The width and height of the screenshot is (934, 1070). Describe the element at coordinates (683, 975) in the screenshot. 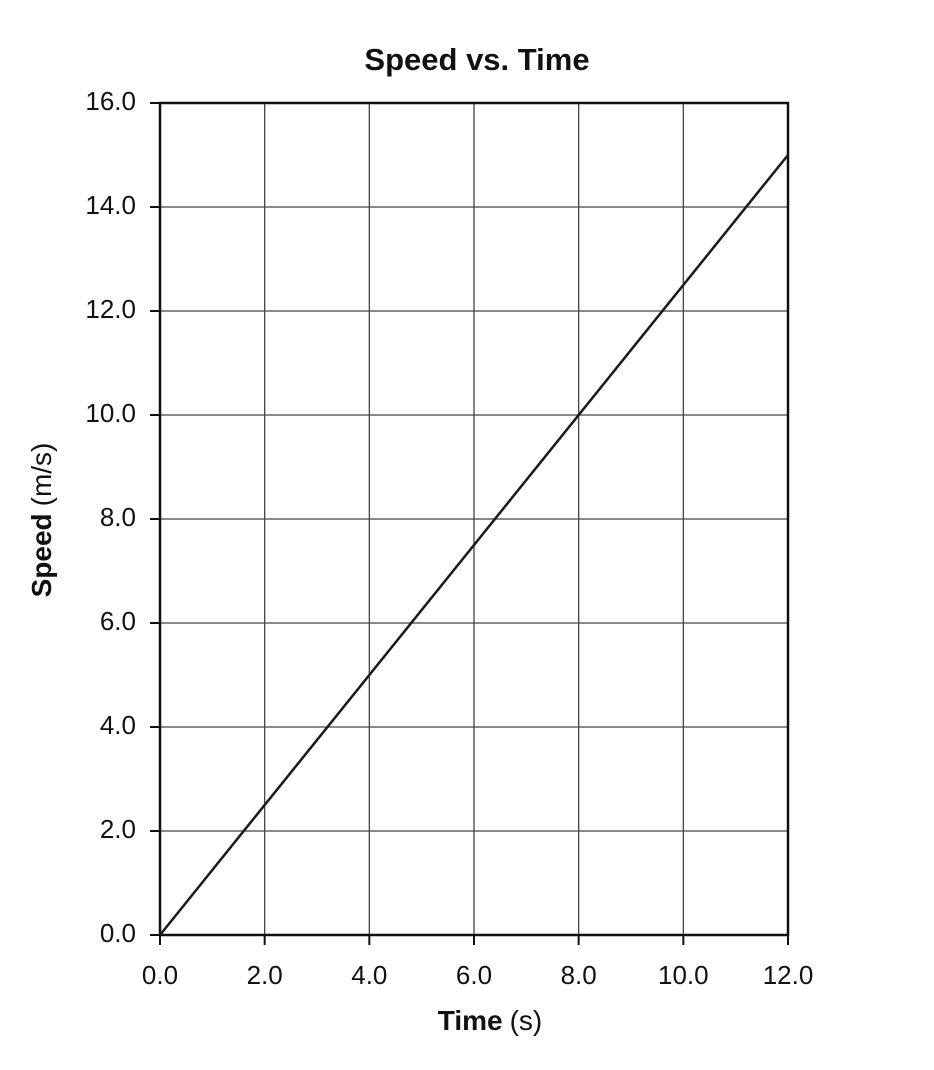

I see `x-tick-label: 10.0` at that location.